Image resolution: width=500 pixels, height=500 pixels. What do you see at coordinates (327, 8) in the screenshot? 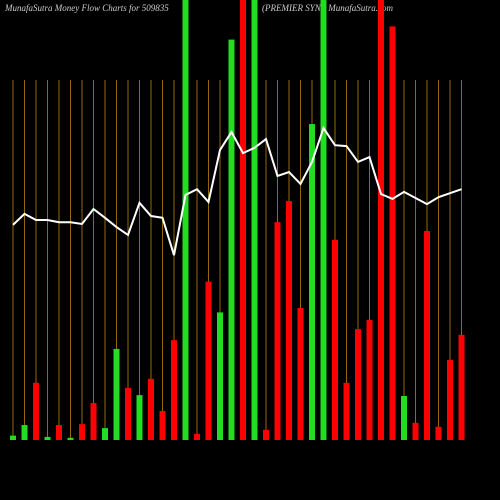
I see `chart-subtitle: (PREMIER SYN.) MunafaSutra.com` at bounding box center [327, 8].